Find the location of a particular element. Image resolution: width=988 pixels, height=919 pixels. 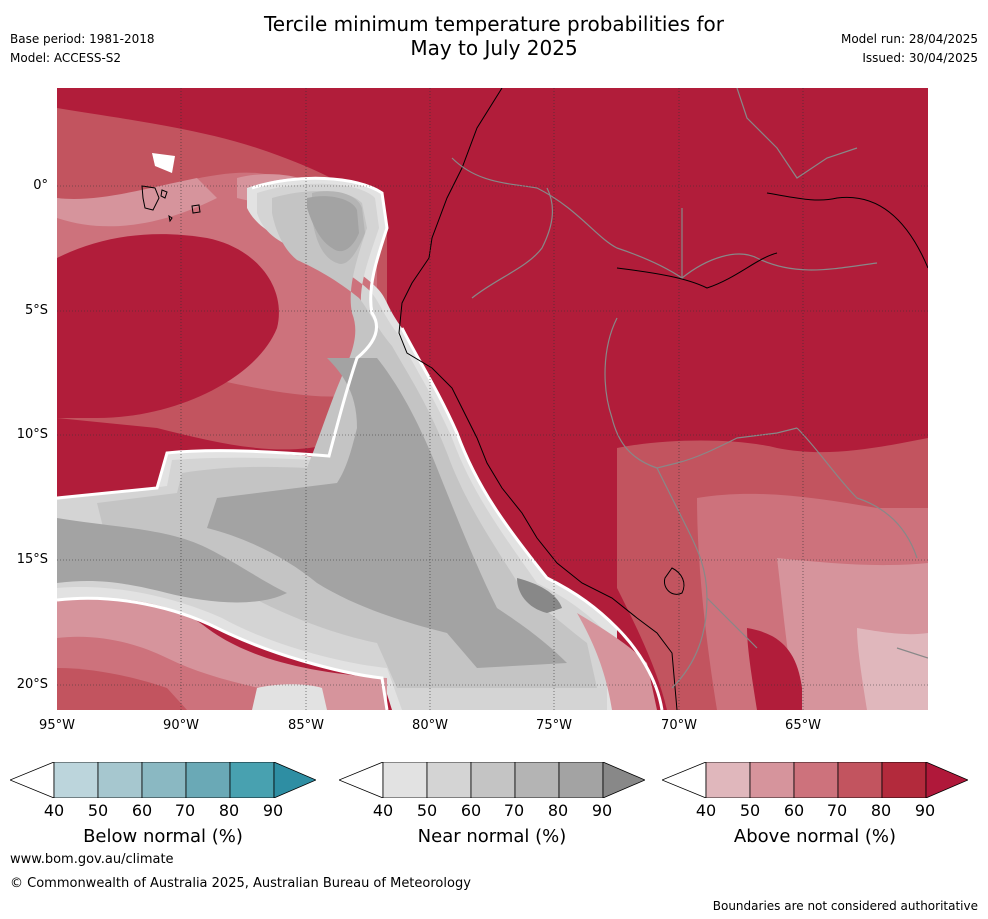

cb-near-tick: 50 is located at coordinates (427, 810).